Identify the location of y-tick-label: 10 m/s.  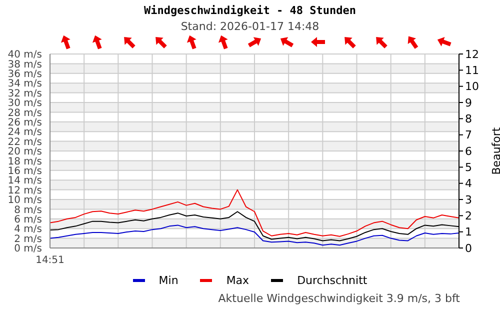
(25, 200).